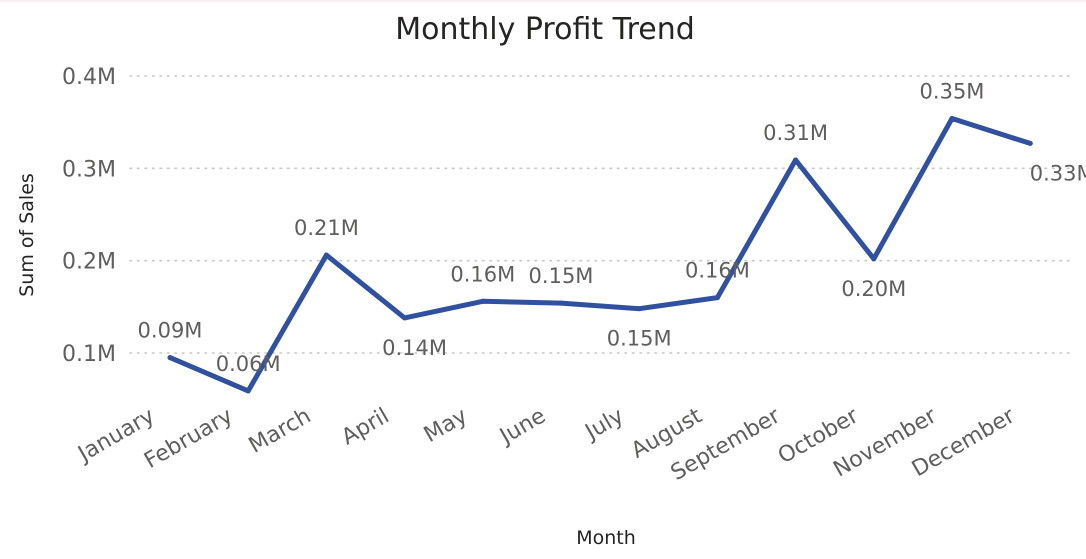 The height and width of the screenshot is (559, 1086). I want to click on x-tick-label: April, so click(366, 427).